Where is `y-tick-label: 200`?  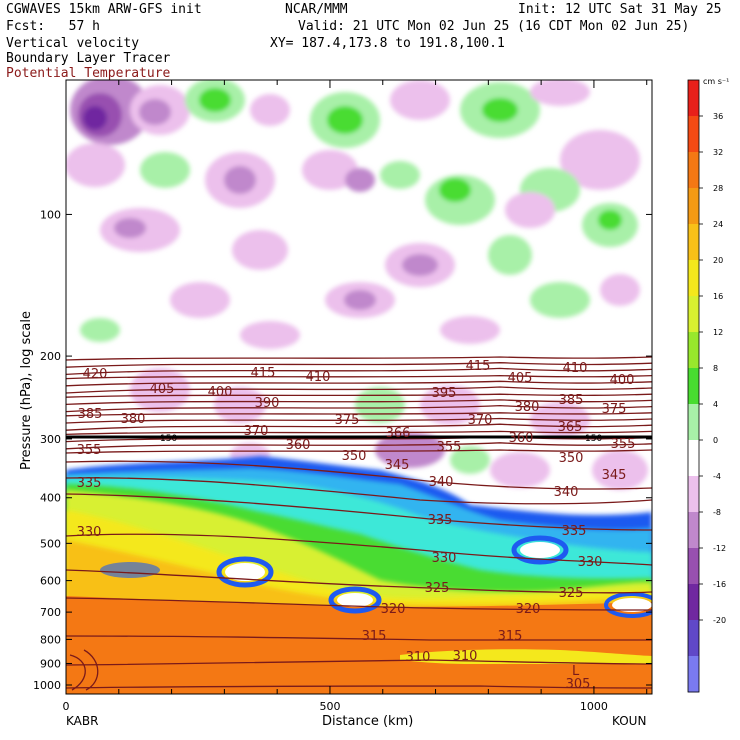 y-tick-label: 200 is located at coordinates (50, 356).